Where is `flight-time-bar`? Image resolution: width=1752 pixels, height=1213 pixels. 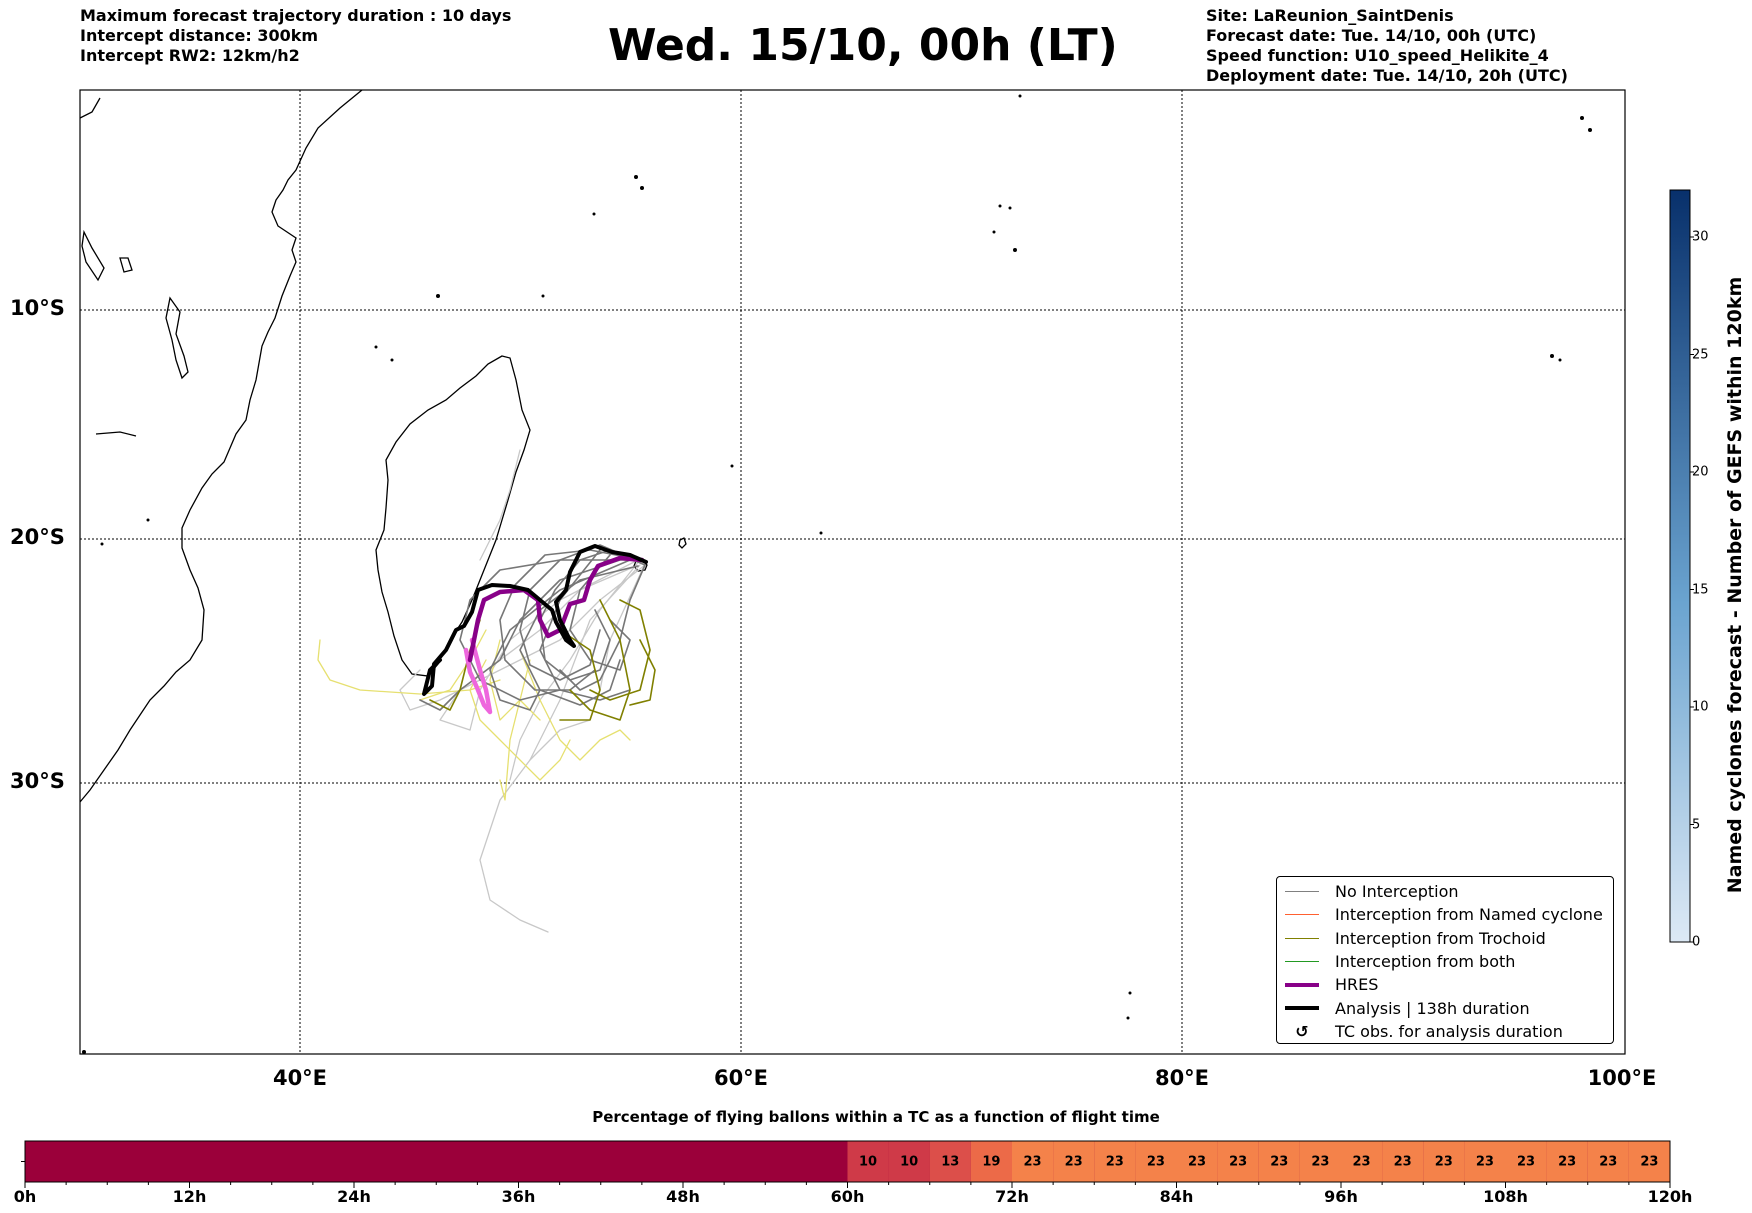 flight-time-bar is located at coordinates (847, 1161).